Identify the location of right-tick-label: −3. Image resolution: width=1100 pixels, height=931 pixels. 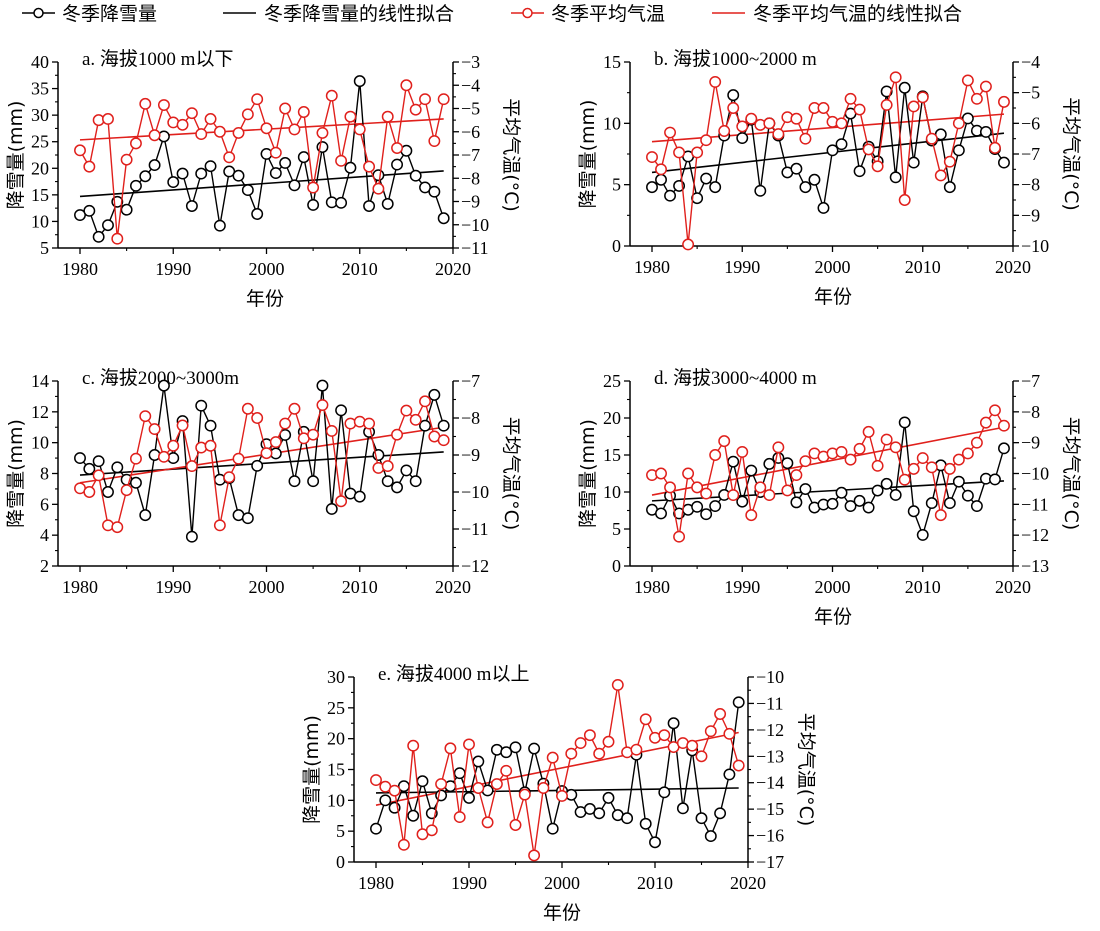
(470, 62).